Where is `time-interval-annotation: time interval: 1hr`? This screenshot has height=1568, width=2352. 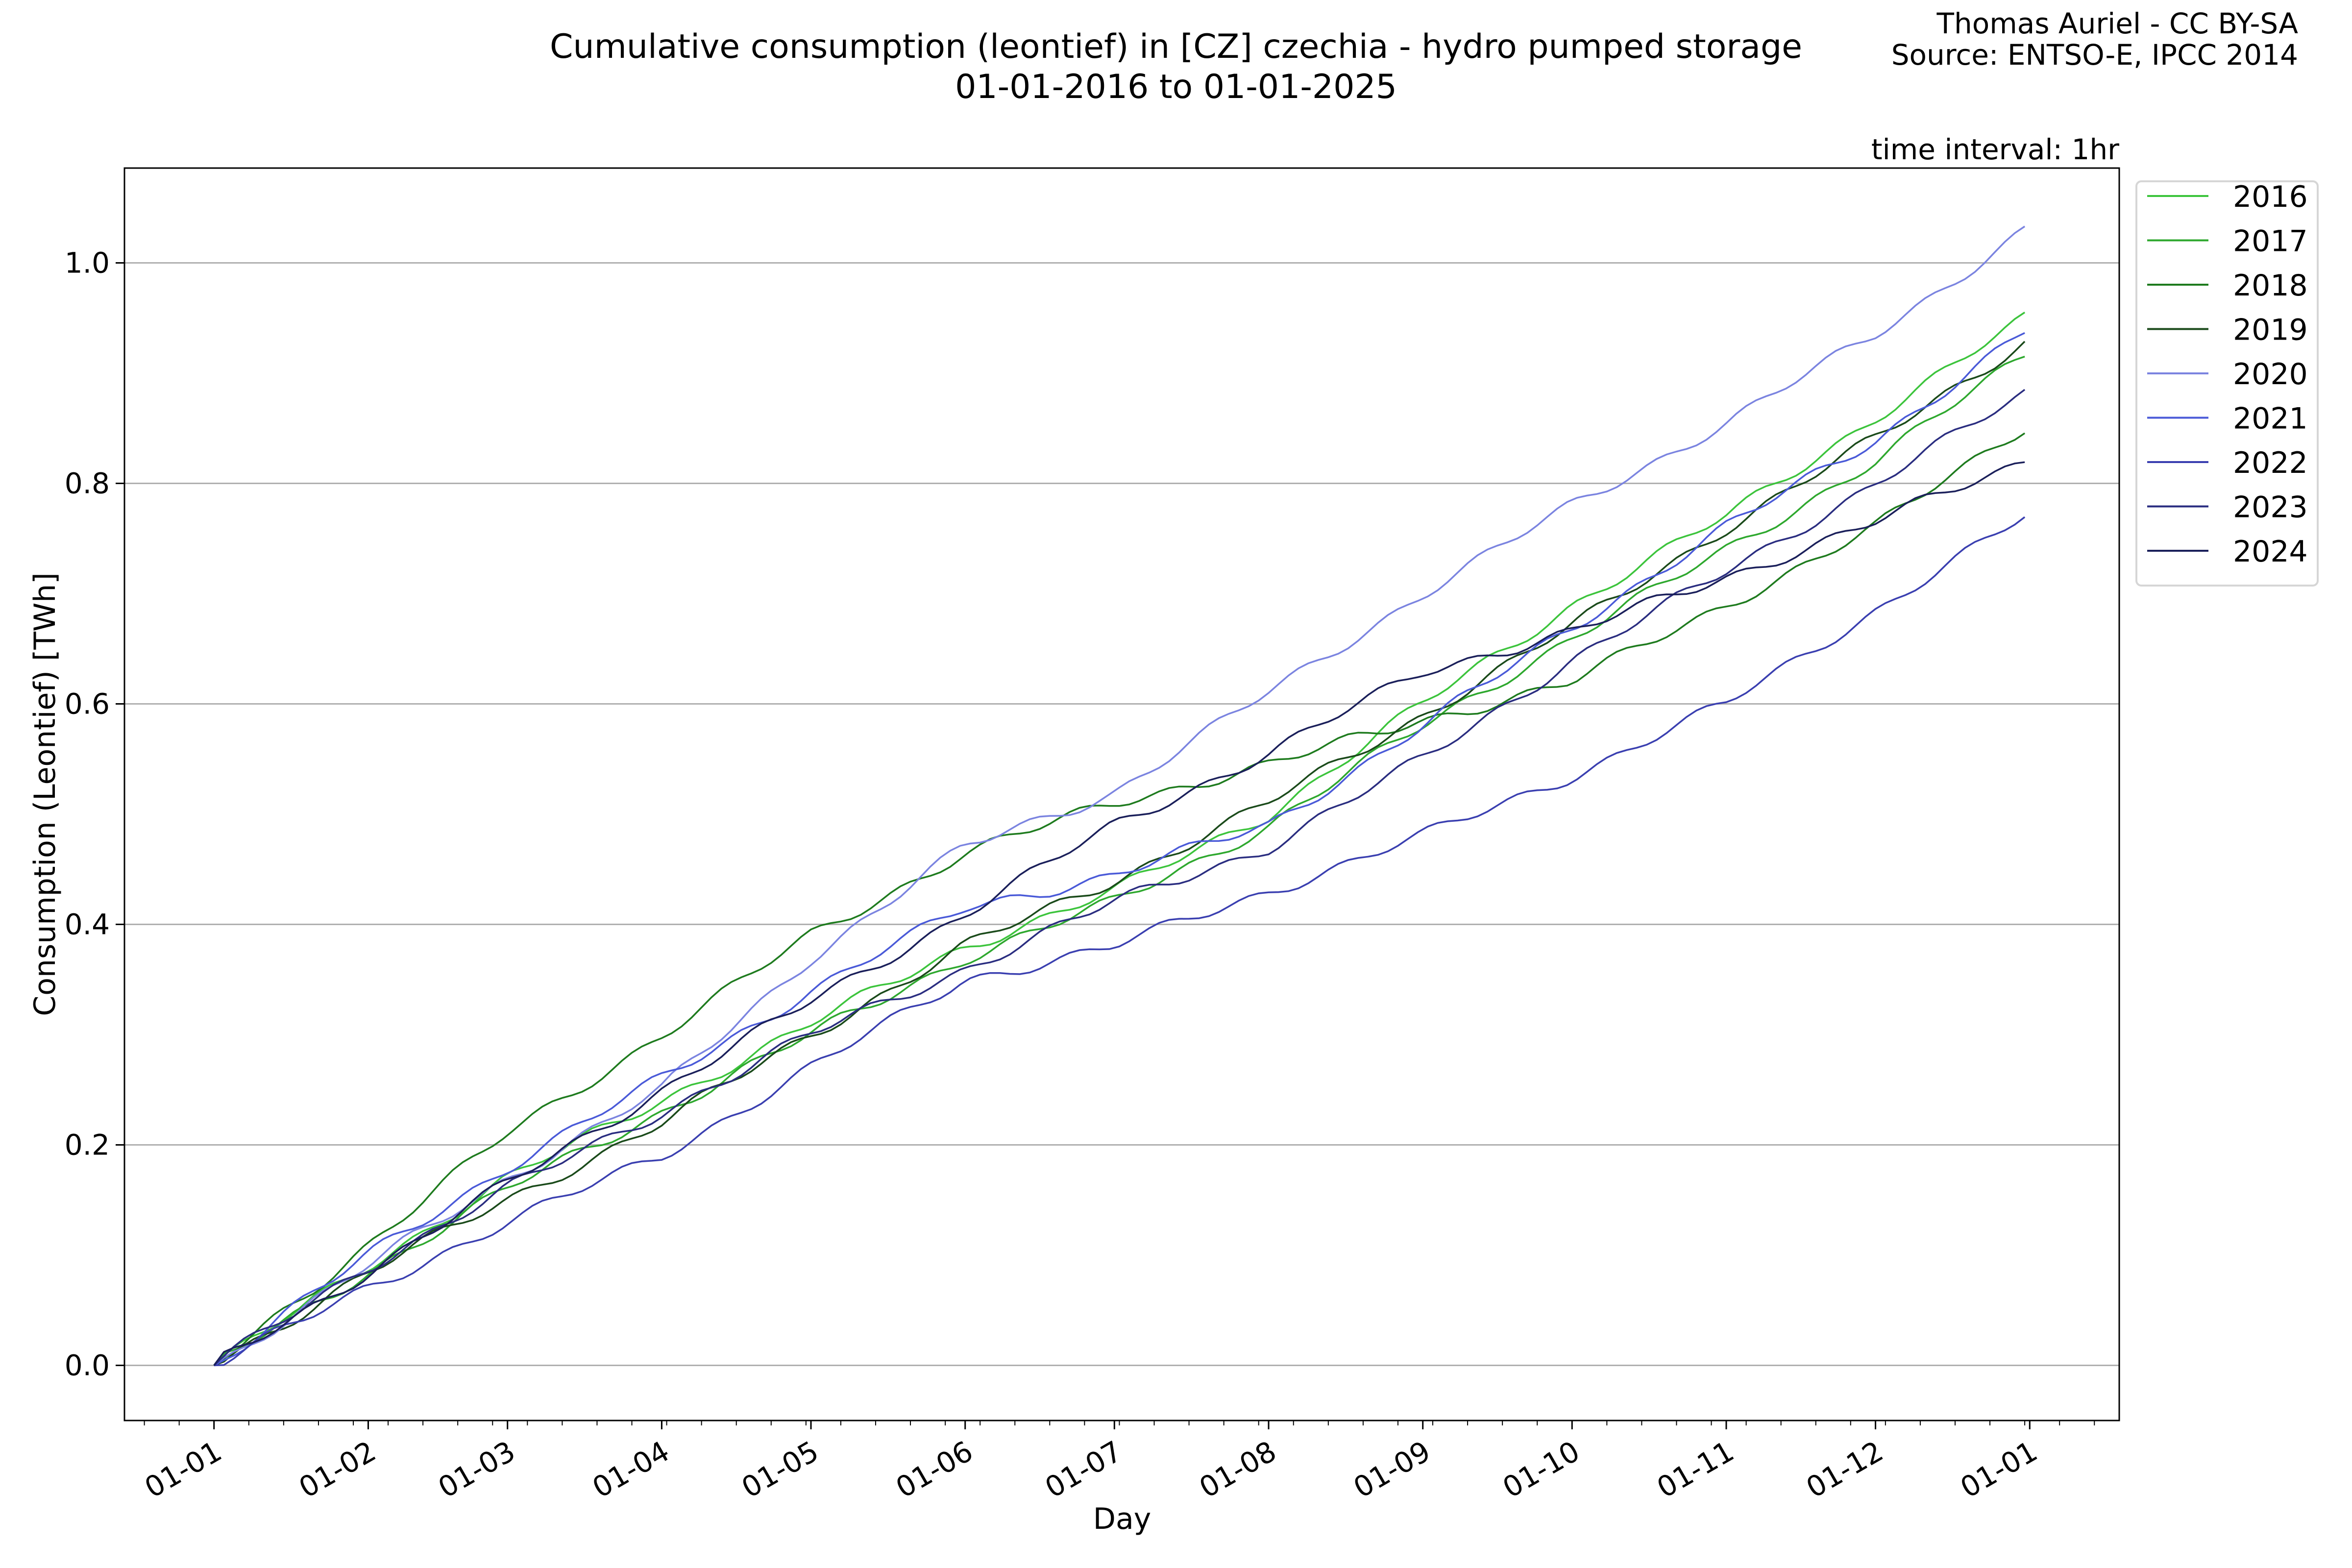 time-interval-annotation: time interval: 1hr is located at coordinates (1995, 149).